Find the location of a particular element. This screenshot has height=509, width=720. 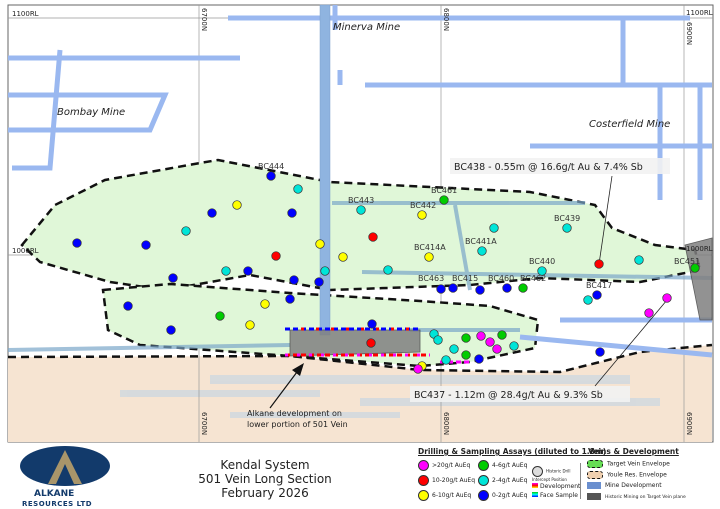

rl-1000-right-label: 1000RL is located at coordinates (699, 249).